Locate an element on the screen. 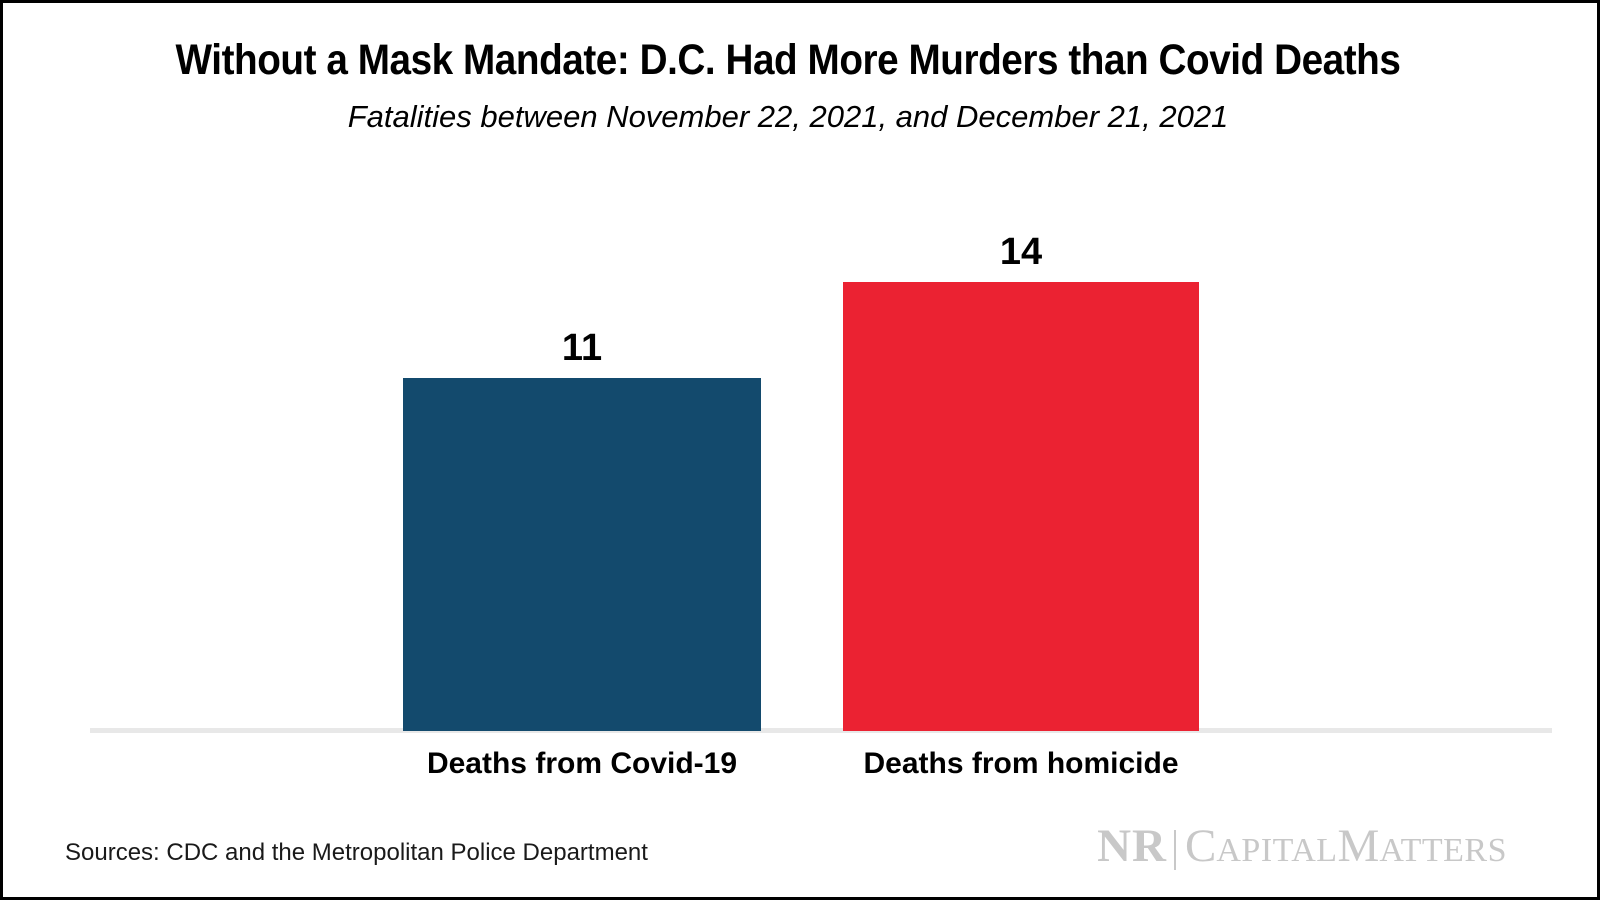 This screenshot has height=900, width=1600. category-label-deaths-from-covid-19: Deaths from Covid-19 is located at coordinates (582, 763).